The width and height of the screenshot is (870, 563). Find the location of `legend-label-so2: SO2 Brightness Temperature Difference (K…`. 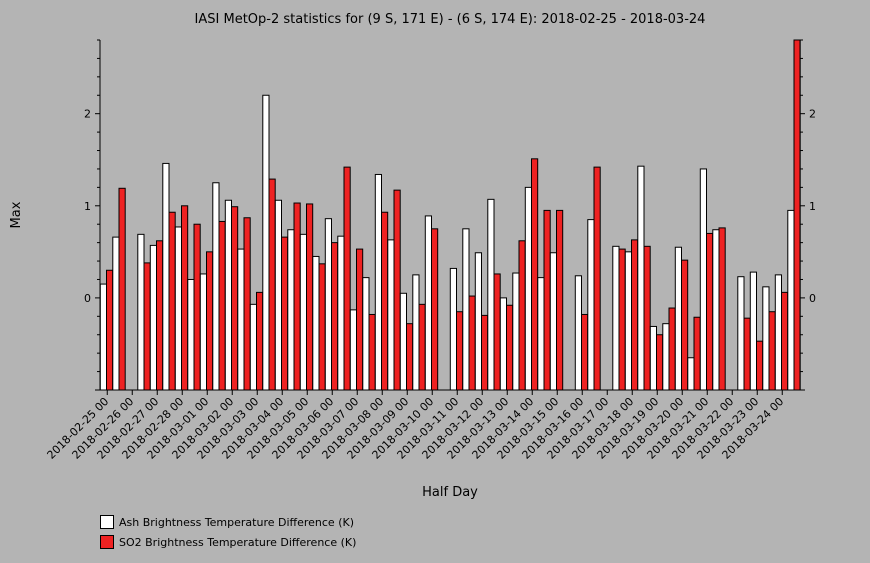

legend-label-so2: SO2 Brightness Temperature Difference (K… is located at coordinates (238, 542).